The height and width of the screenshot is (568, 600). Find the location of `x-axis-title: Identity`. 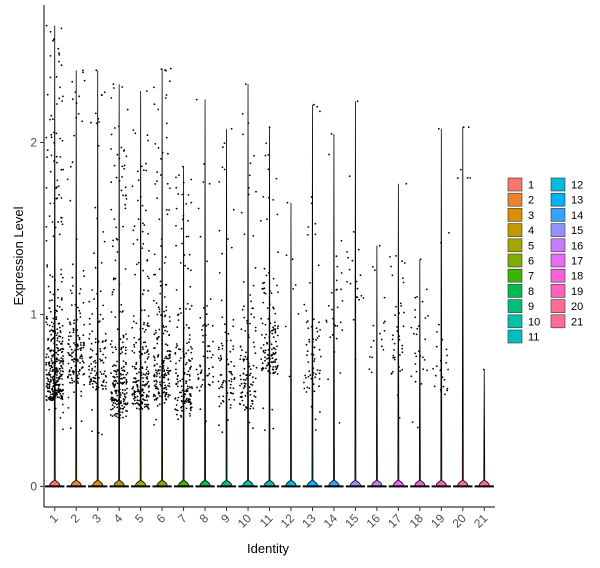

x-axis-title: Identity is located at coordinates (268, 548).